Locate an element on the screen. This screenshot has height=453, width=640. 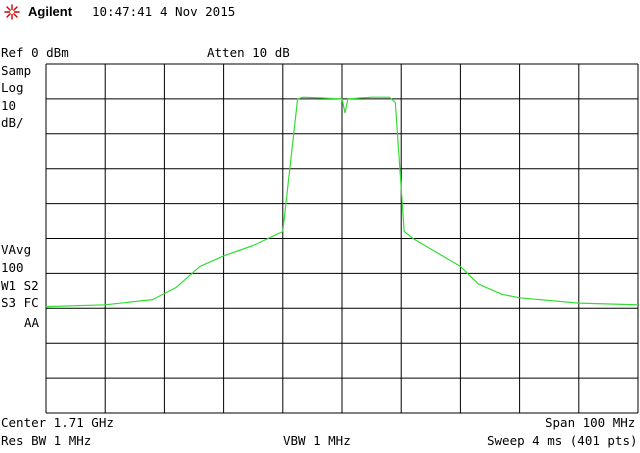
video-bandwidth: VBW 1 MHz is located at coordinates (317, 440).